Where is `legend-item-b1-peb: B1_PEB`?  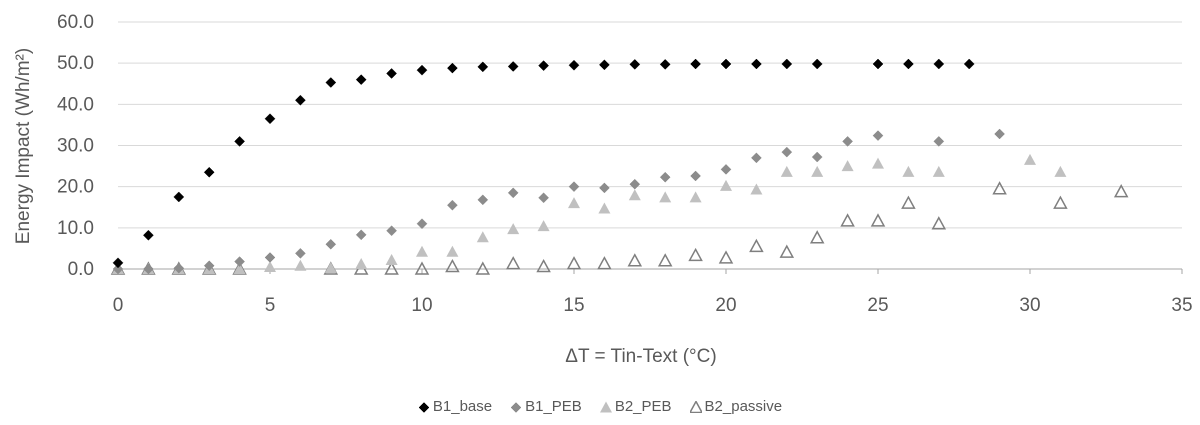
legend-item-b1-peb: B1_PEB is located at coordinates (546, 406).